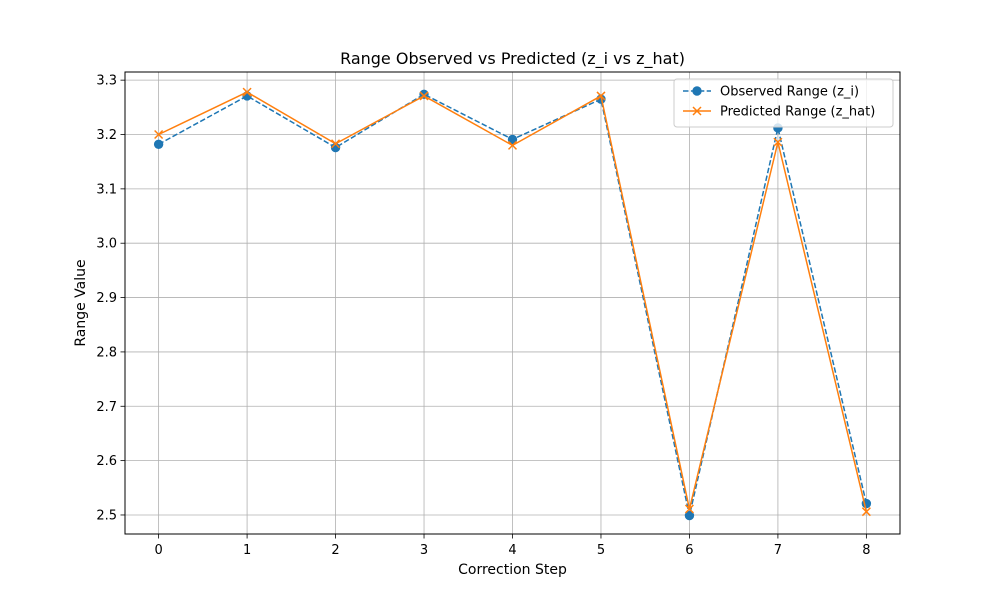 This screenshot has height=604, width=1000. What do you see at coordinates (106, 515) in the screenshot?
I see `y-tick-label: 2.5` at bounding box center [106, 515].